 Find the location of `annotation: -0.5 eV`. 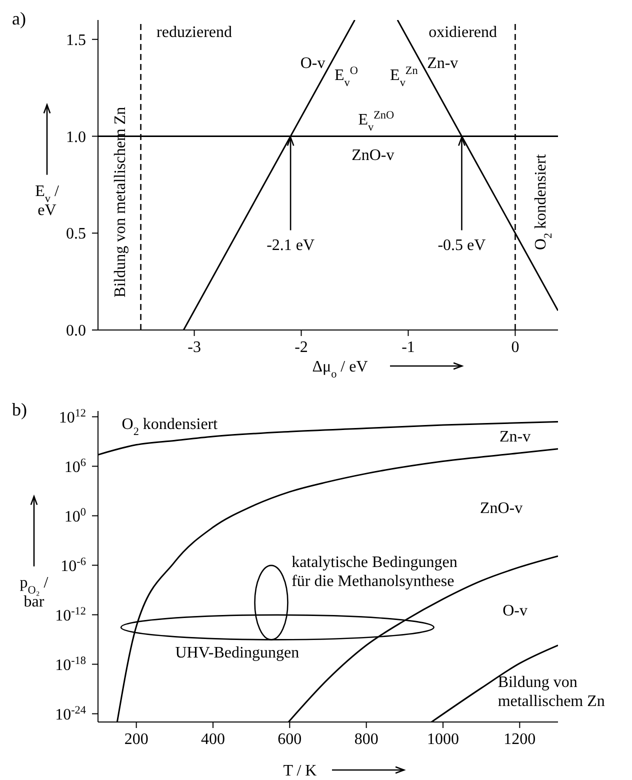

annotation: -0.5 eV is located at coordinates (462, 245).